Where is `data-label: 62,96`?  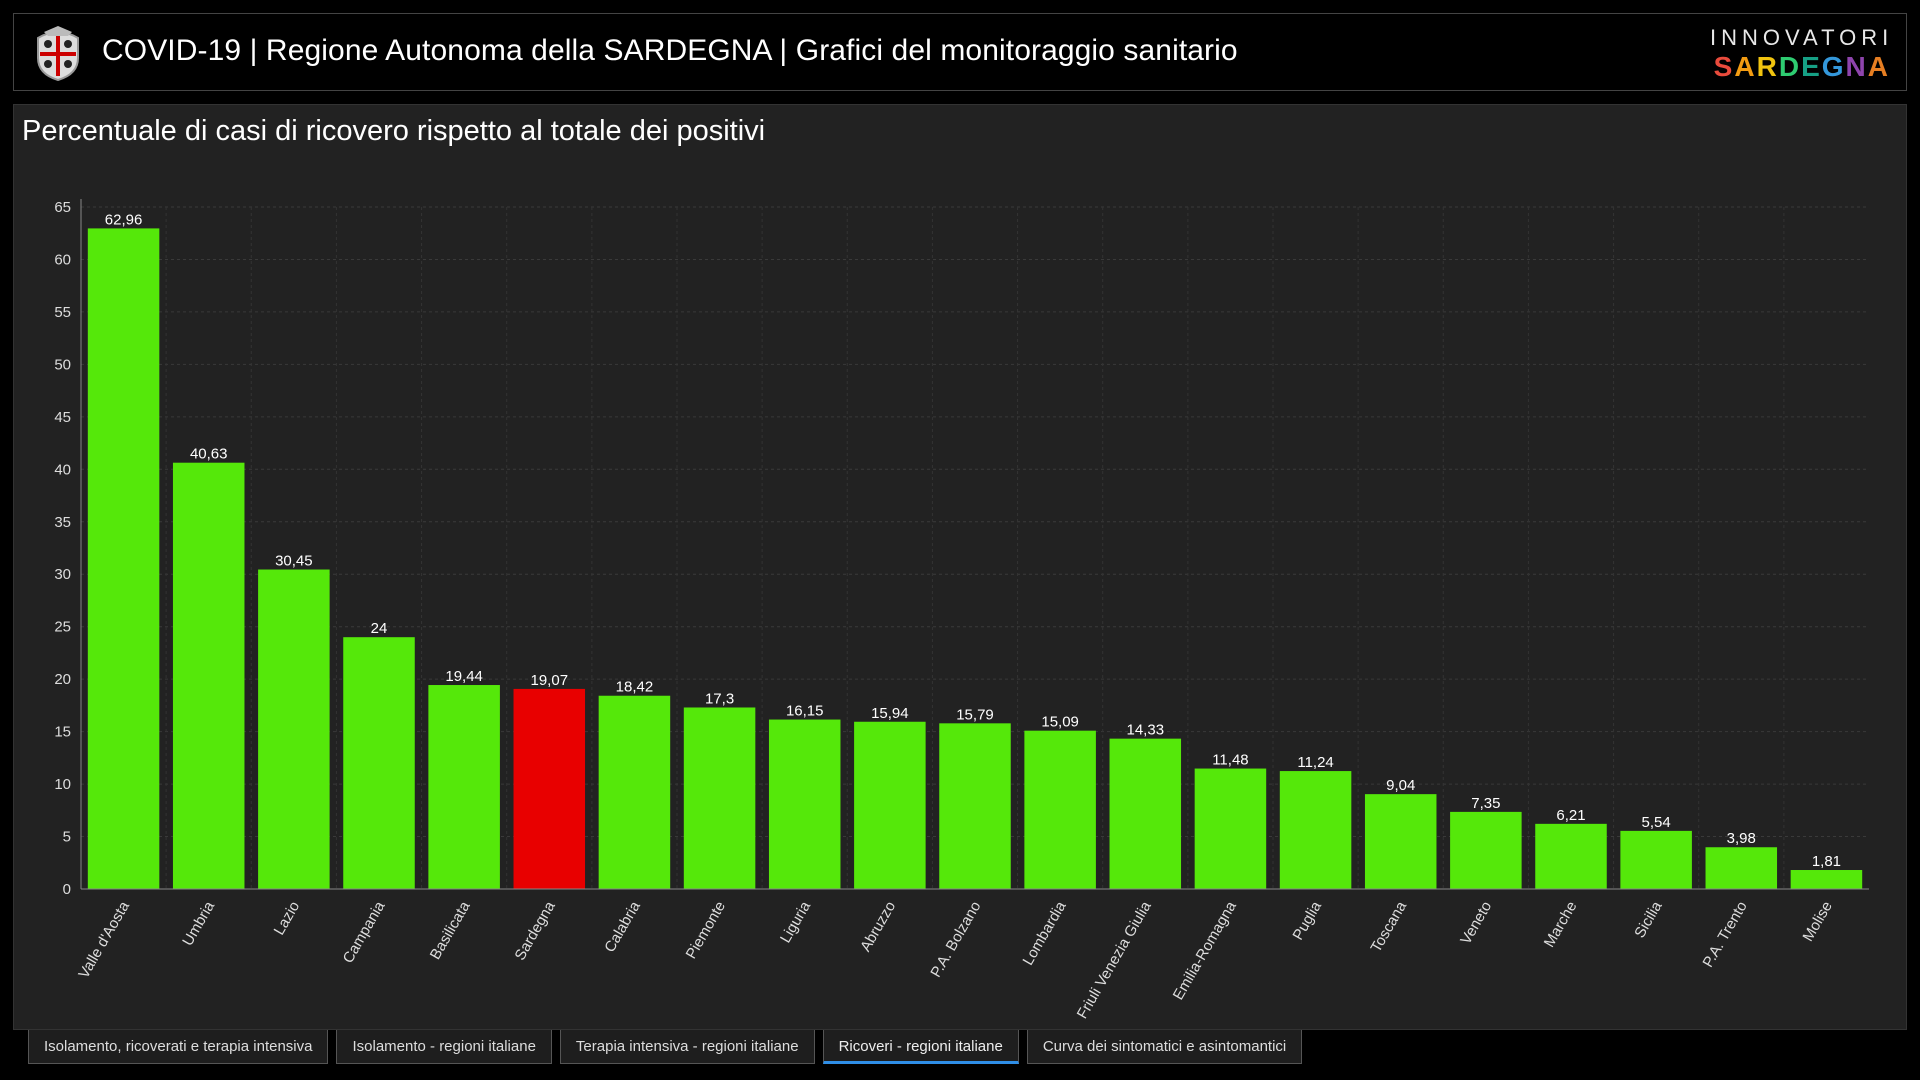 data-label: 62,96 is located at coordinates (124, 219).